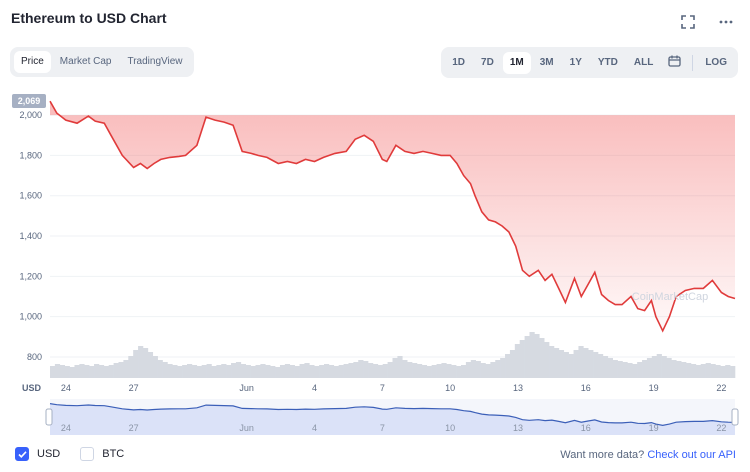 Image resolution: width=750 pixels, height=472 pixels. I want to click on navigator-area, so click(392, 419).